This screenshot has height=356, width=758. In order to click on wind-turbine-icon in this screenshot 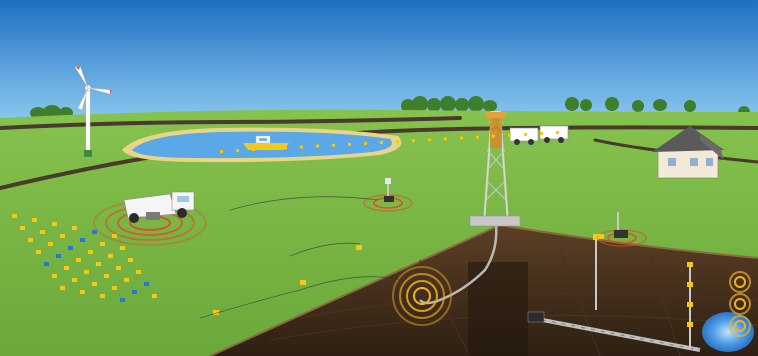, I will do `click(93, 111)`.